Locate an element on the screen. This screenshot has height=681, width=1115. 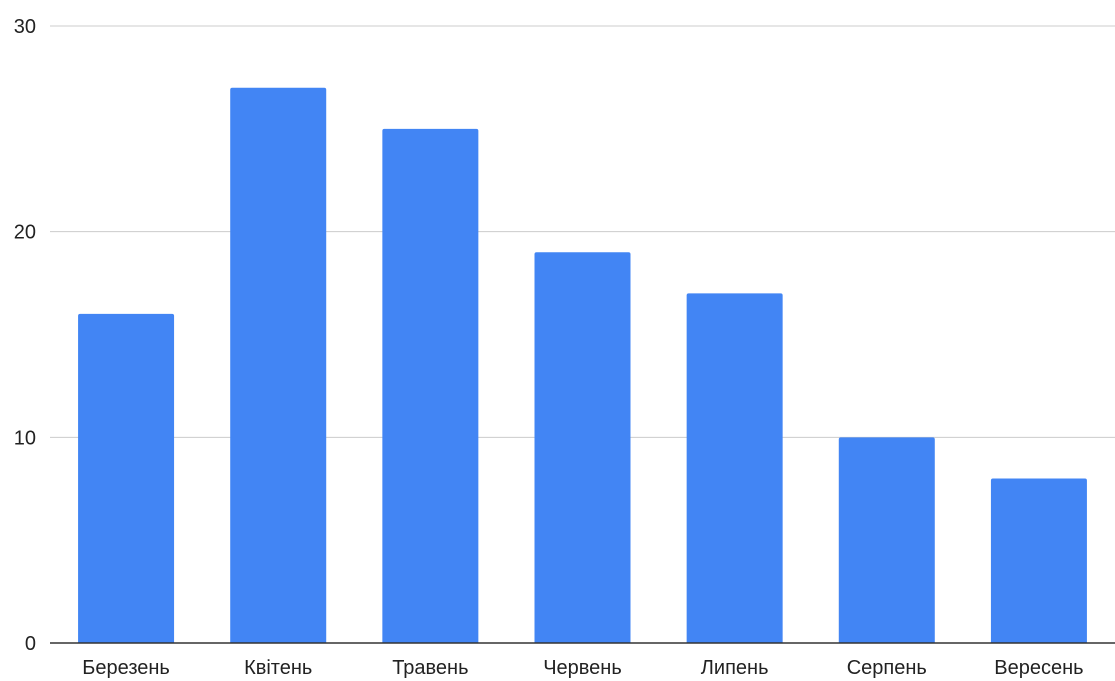
x-category-label: Липень is located at coordinates (735, 668).